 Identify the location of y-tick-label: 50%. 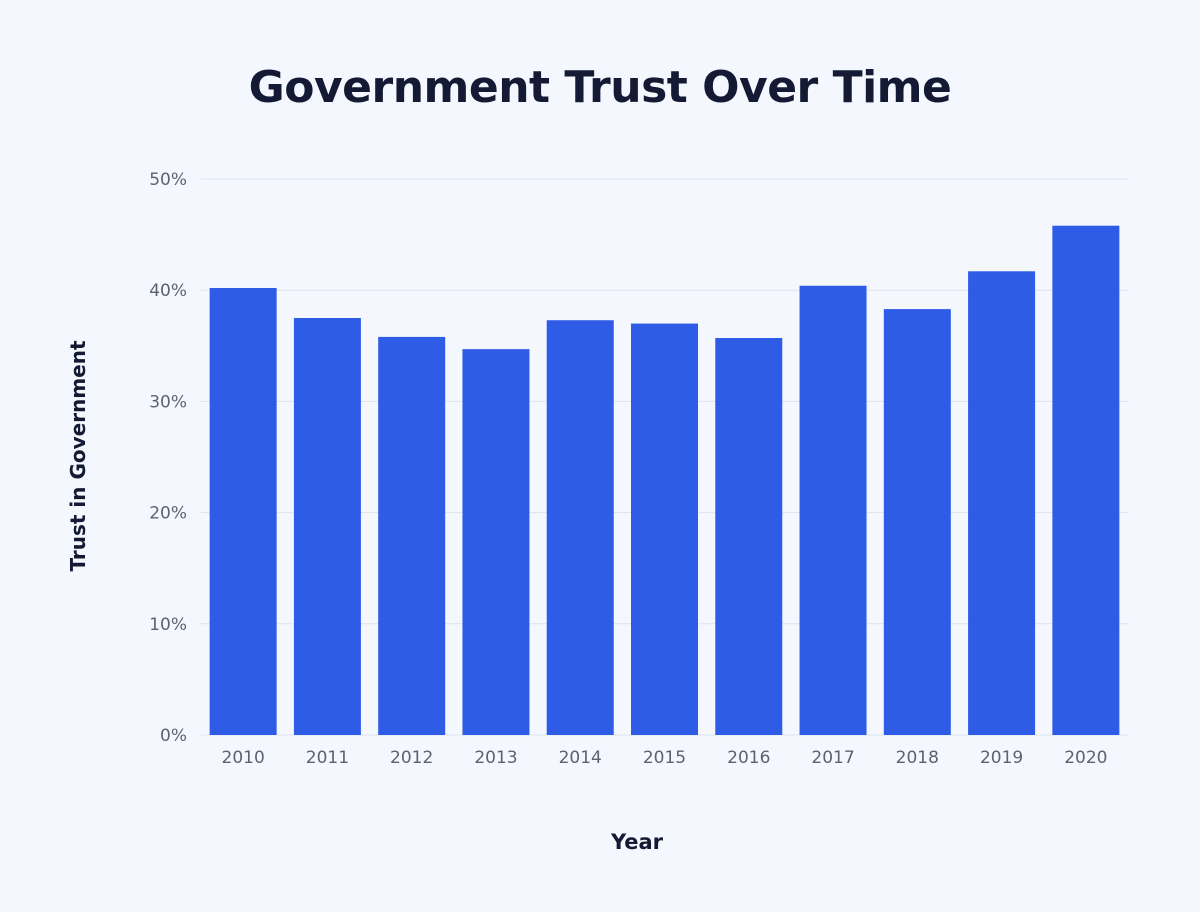
(168, 180).